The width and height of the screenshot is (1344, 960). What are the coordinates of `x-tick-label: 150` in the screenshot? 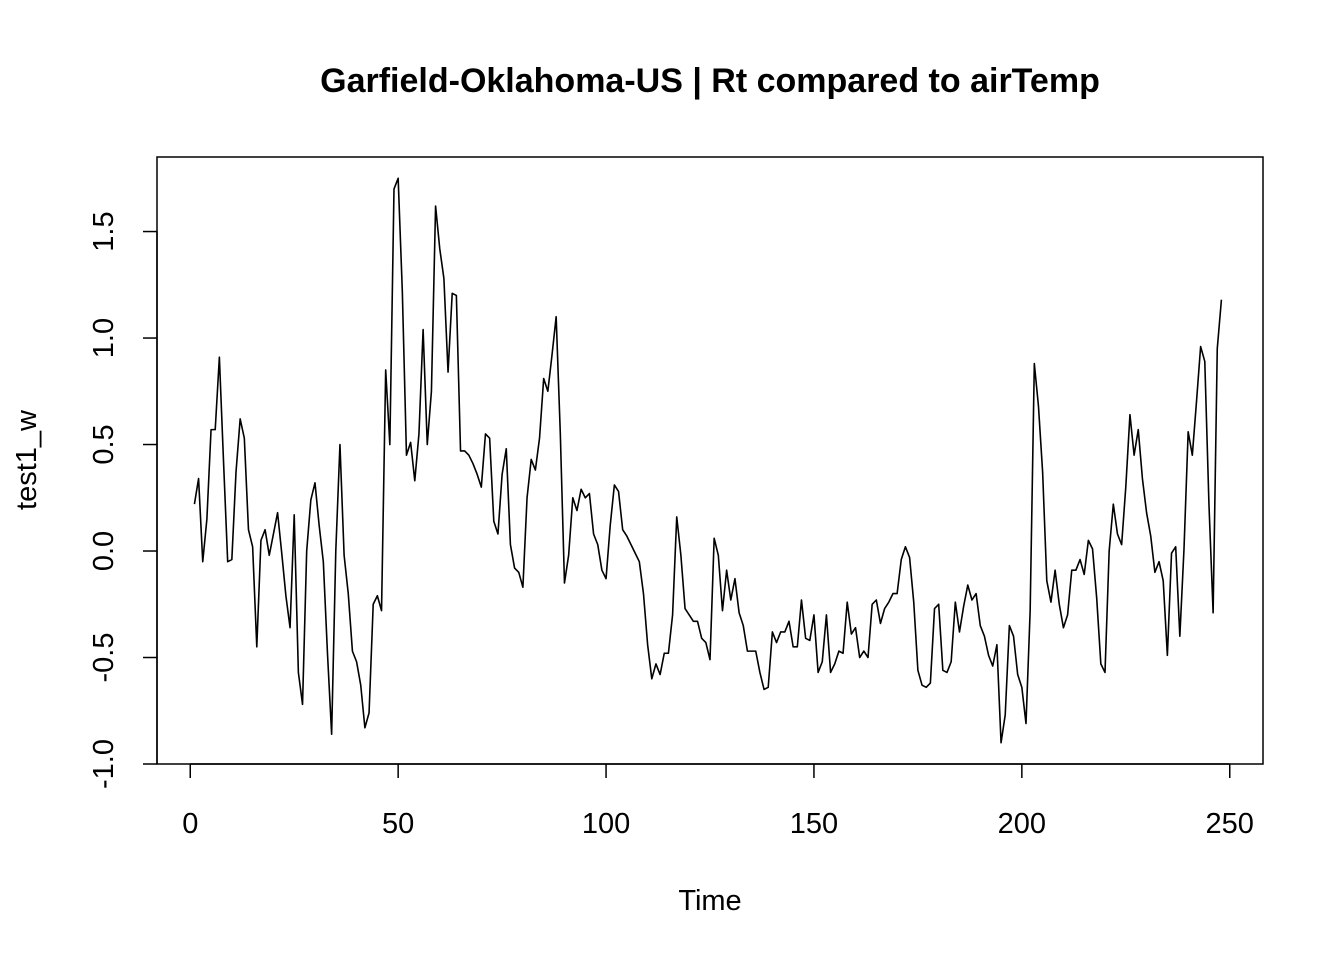 It's located at (814, 824).